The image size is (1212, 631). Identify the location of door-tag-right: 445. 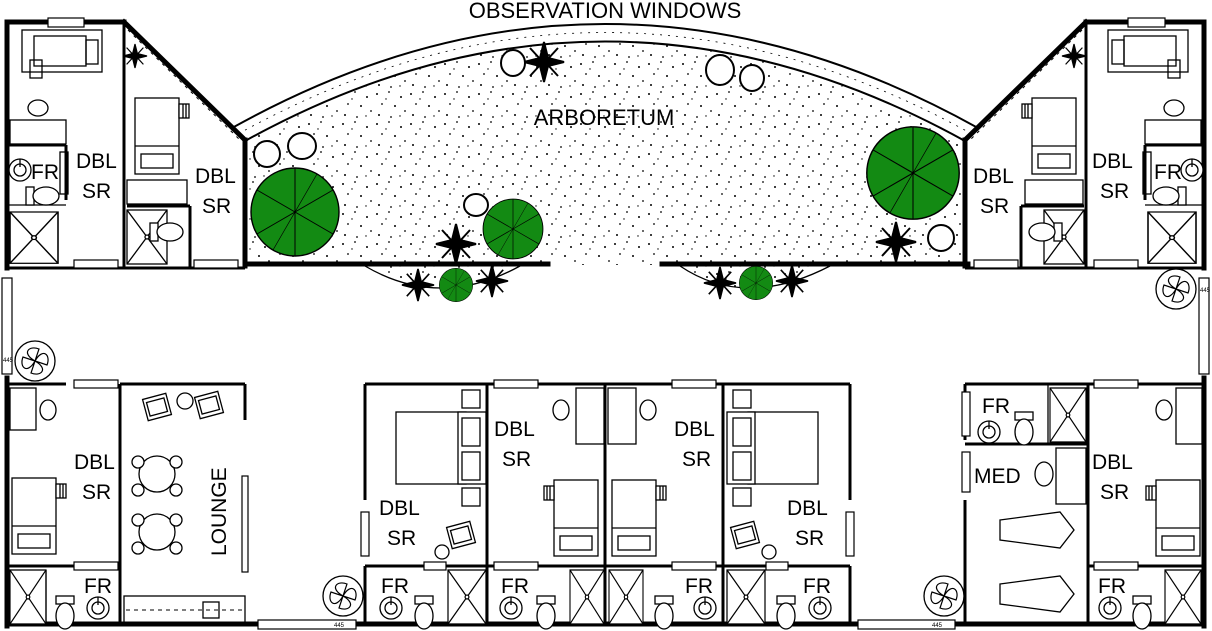
(937, 626).